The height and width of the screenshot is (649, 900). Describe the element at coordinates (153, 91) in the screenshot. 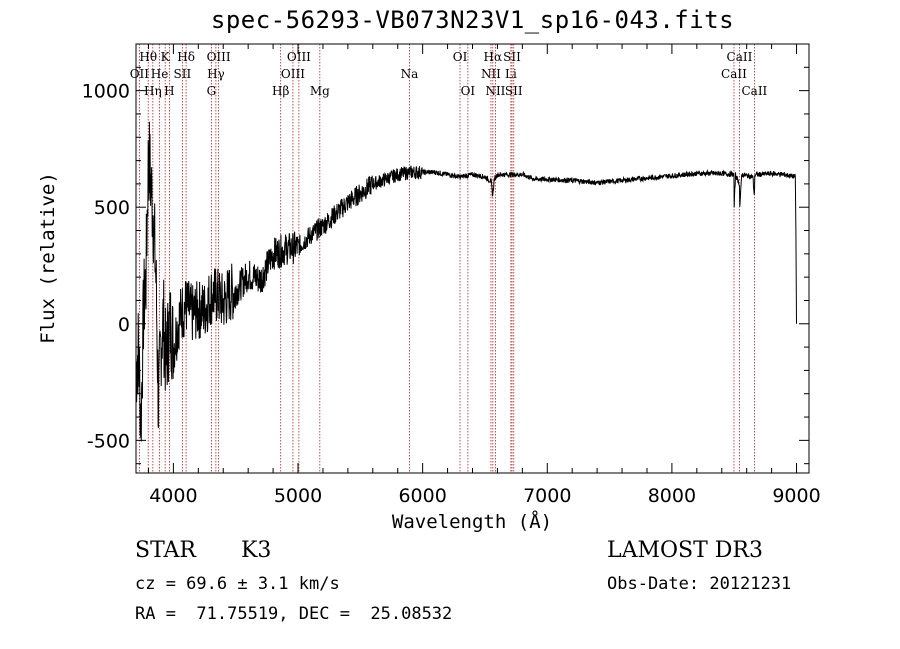

I see `line-marker-label: Hη` at that location.